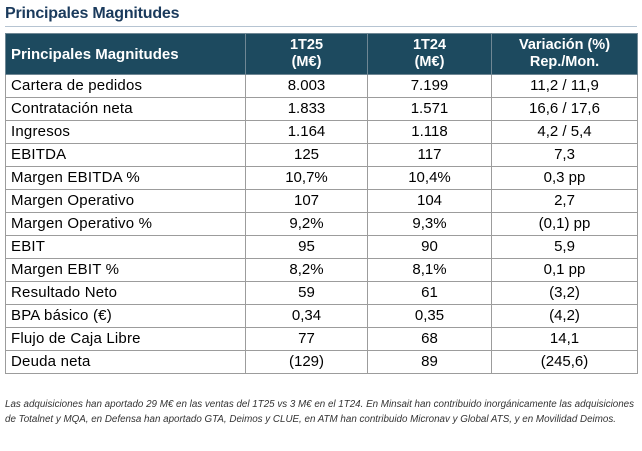  What do you see at coordinates (306, 155) in the screenshot?
I see `row-value-1t25: 125` at bounding box center [306, 155].